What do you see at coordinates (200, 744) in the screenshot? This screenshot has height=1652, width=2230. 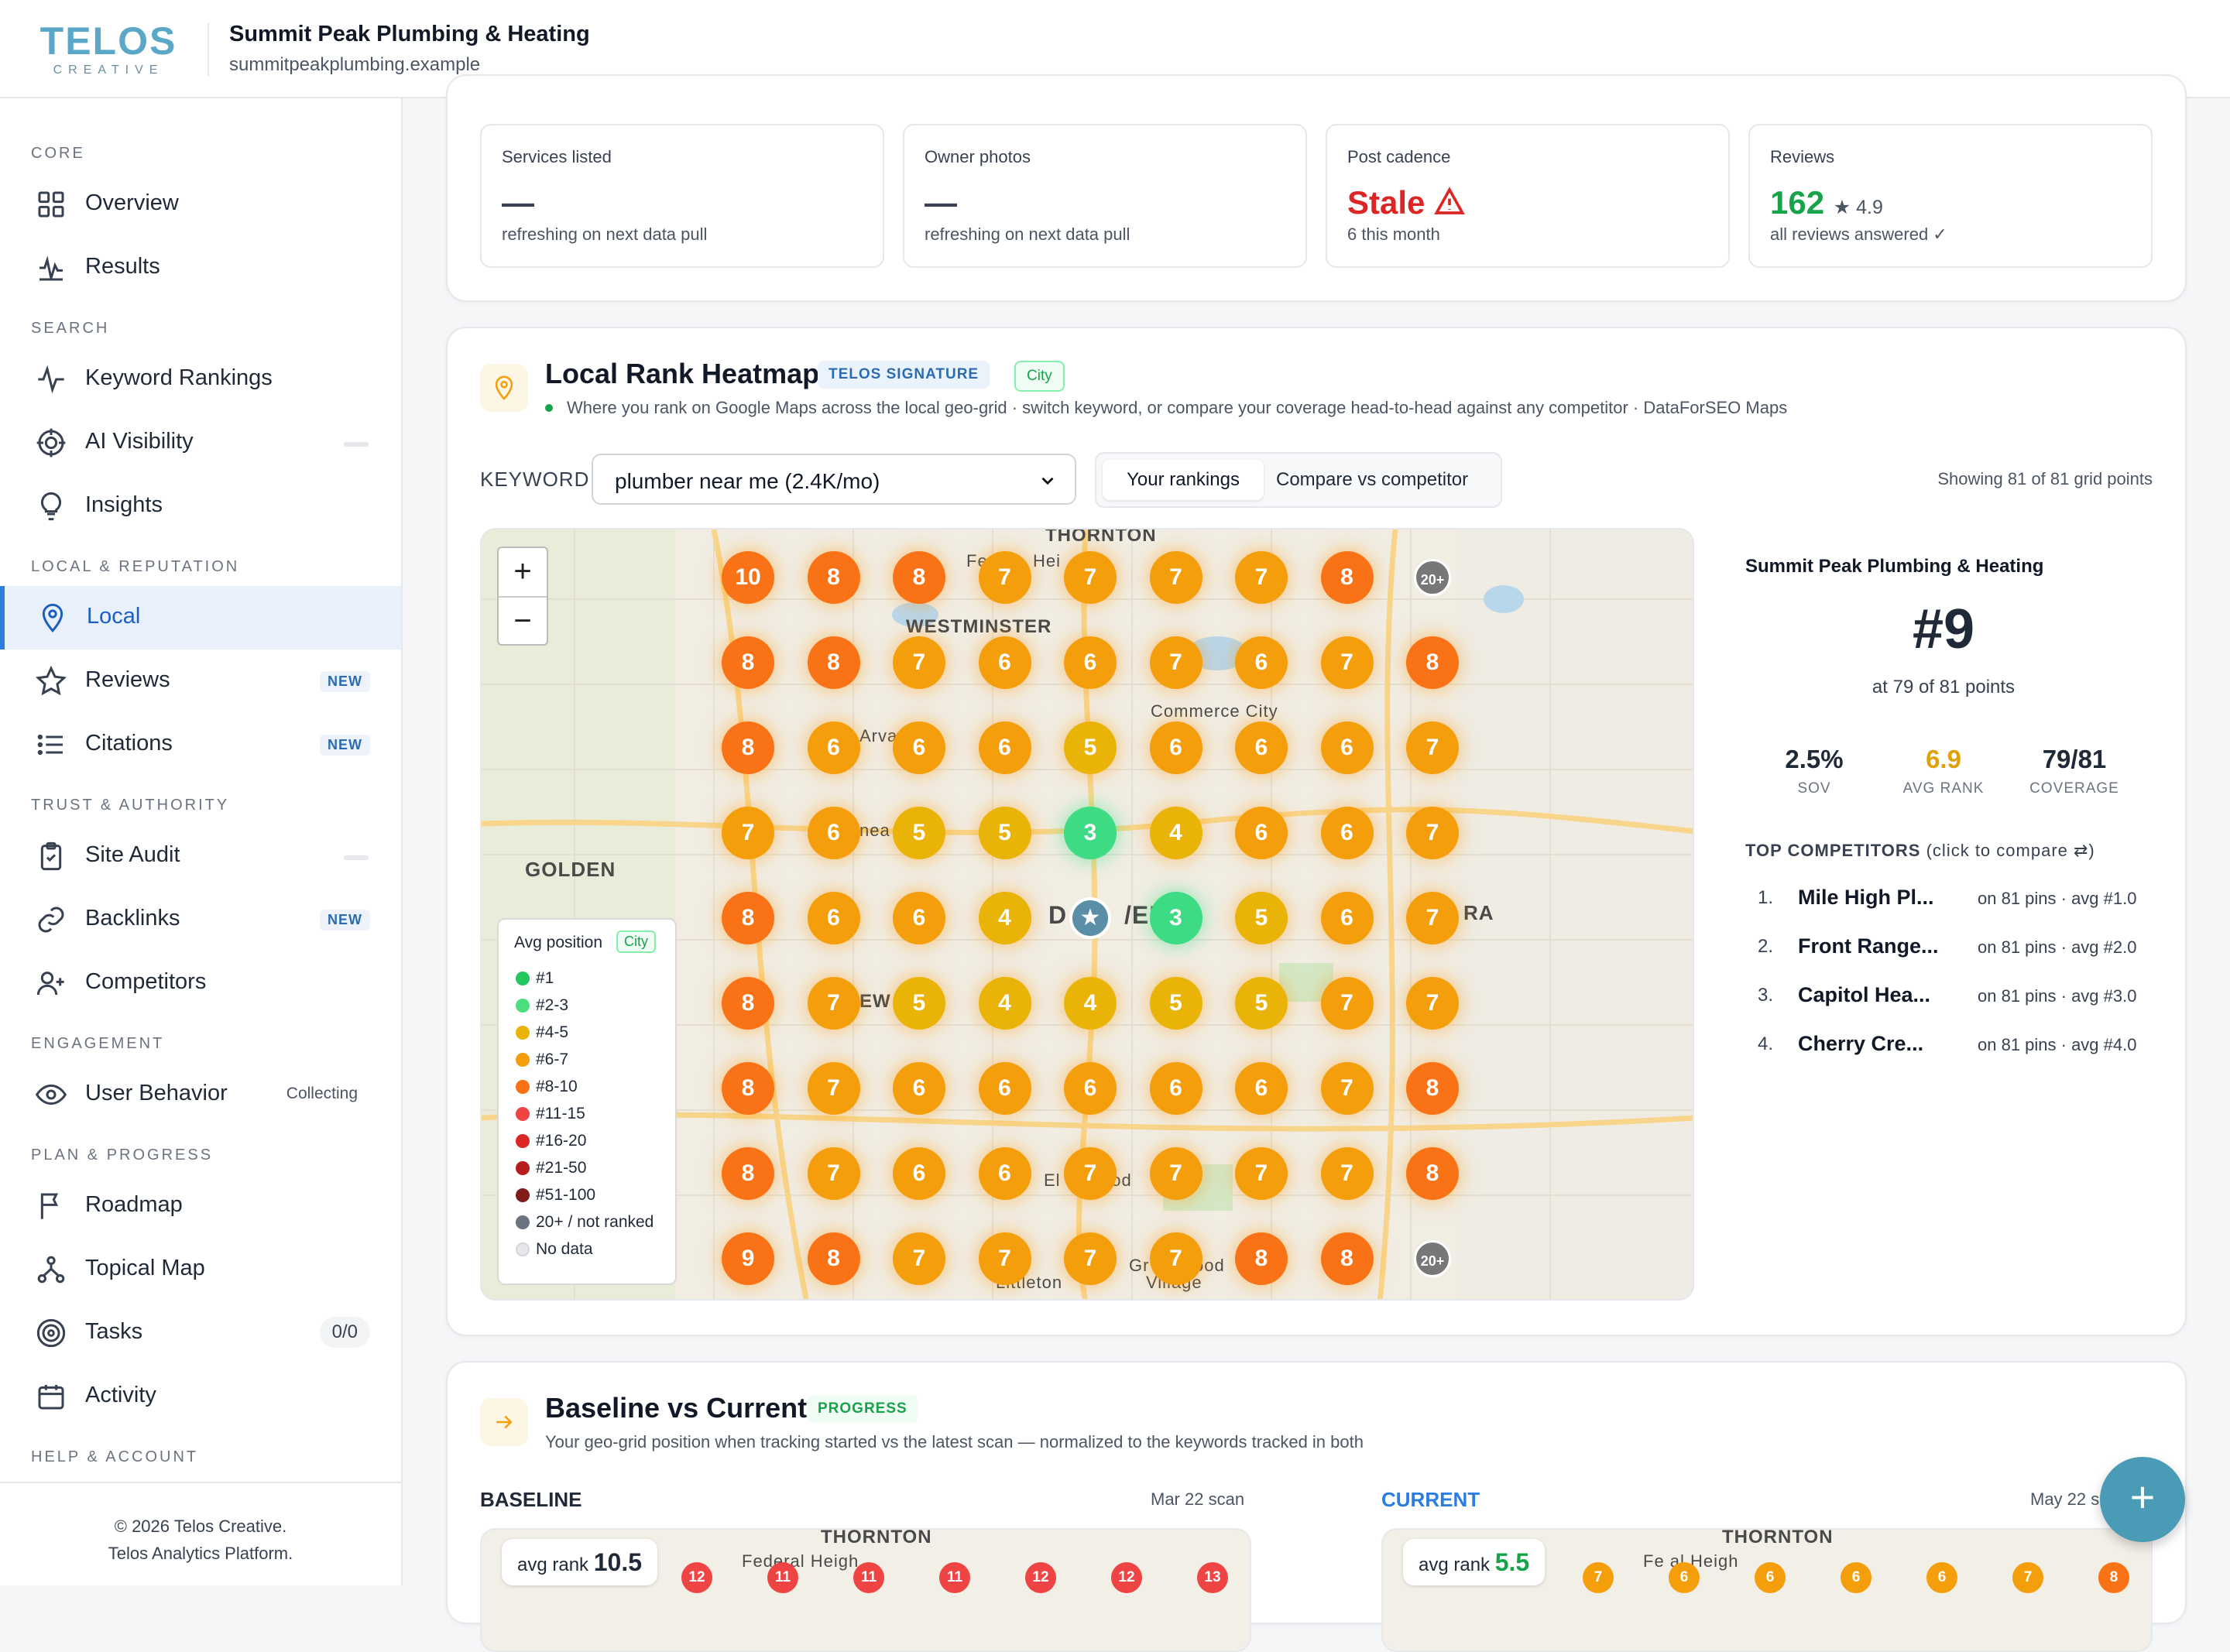 I see `sidebar-item-citations: Citations NEW` at bounding box center [200, 744].